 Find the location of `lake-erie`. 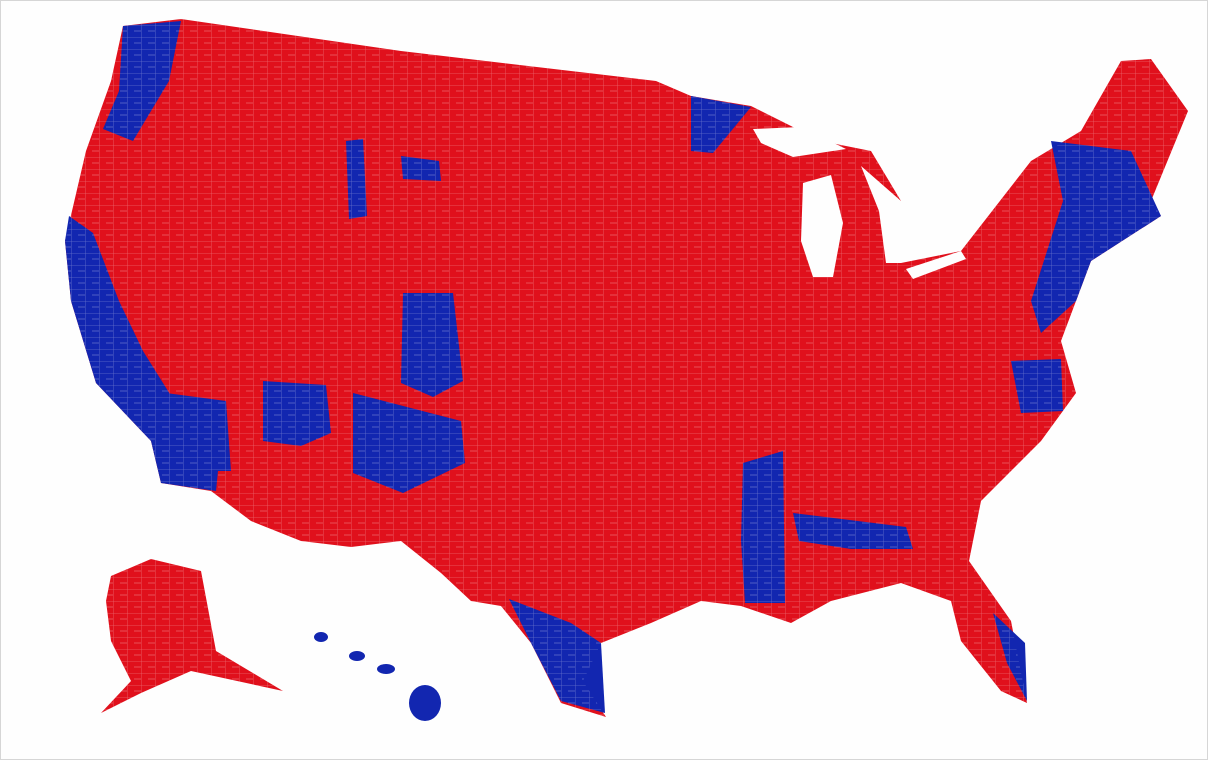

lake-erie is located at coordinates (936, 265).